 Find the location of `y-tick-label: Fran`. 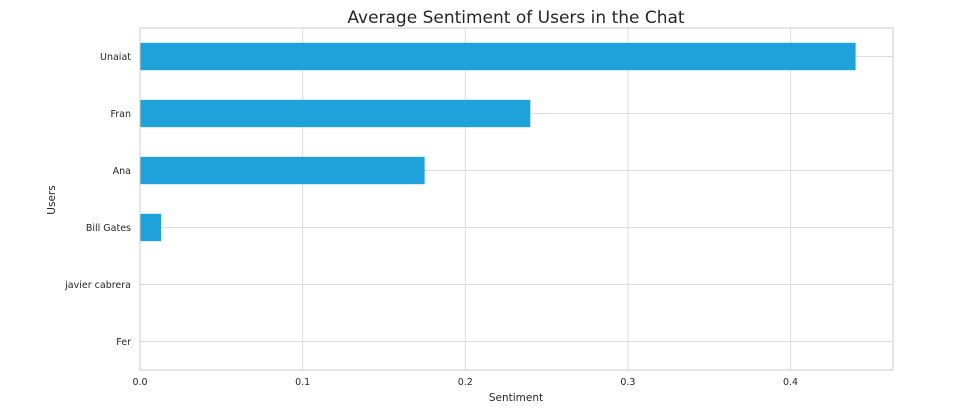

y-tick-label: Fran is located at coordinates (120, 114).